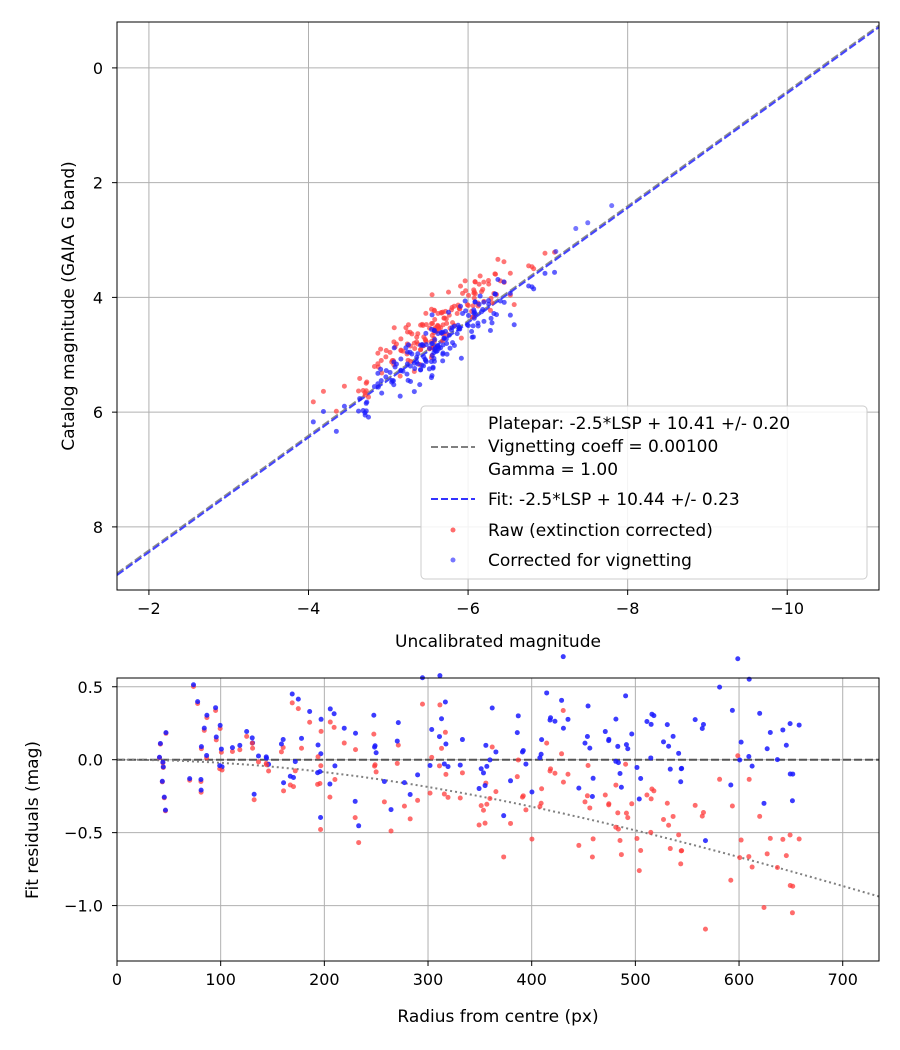 This screenshot has width=900, height=1050. I want to click on bottom-y-tick-label: −0.5, so click(83, 833).